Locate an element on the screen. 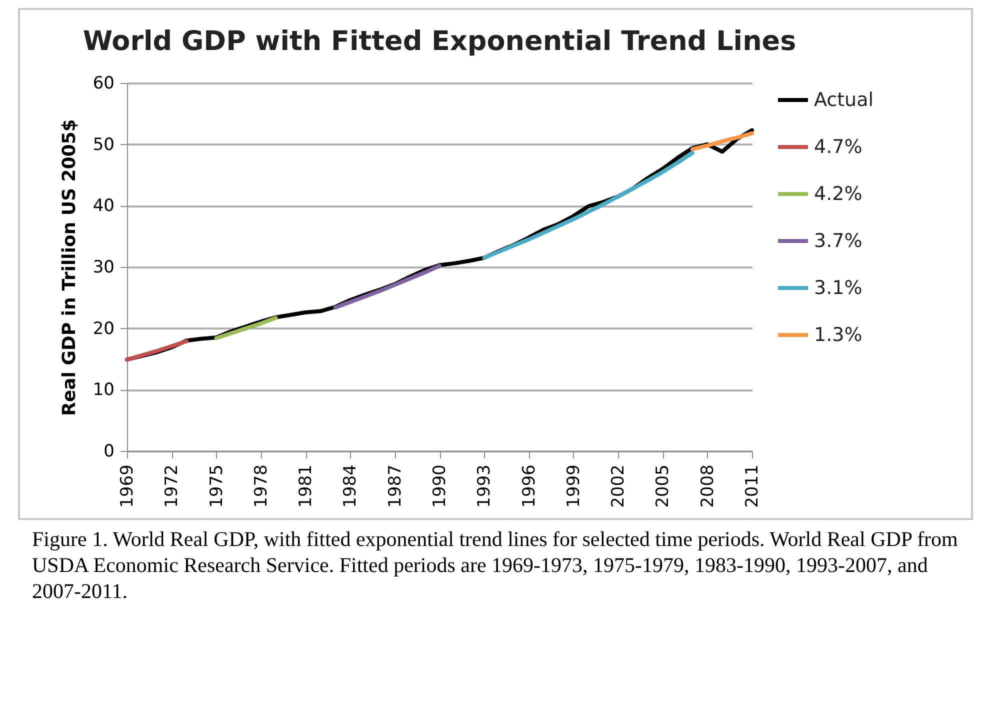  y-tick-label: 10 is located at coordinates (103, 390).